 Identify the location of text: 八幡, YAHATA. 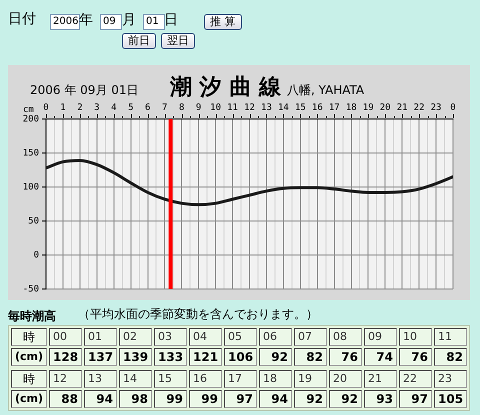
(325, 90).